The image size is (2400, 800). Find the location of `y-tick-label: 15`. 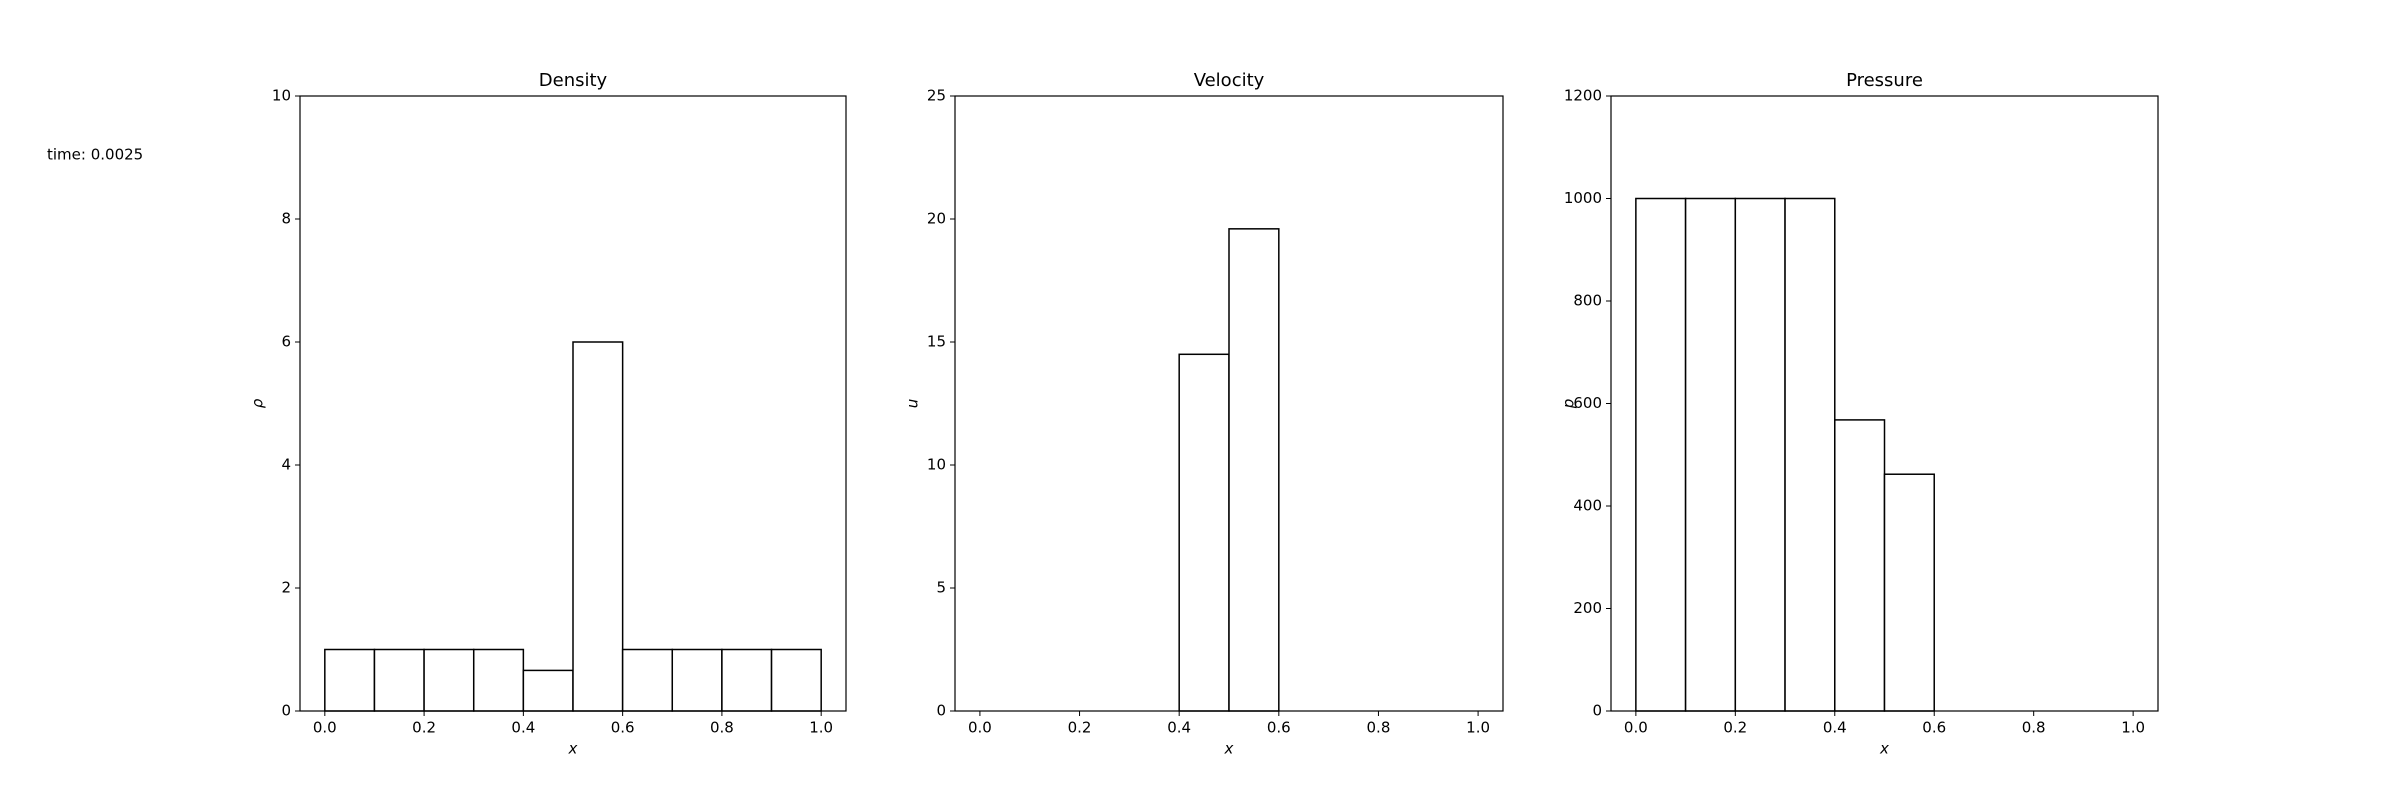

y-tick-label: 15 is located at coordinates (936, 342).